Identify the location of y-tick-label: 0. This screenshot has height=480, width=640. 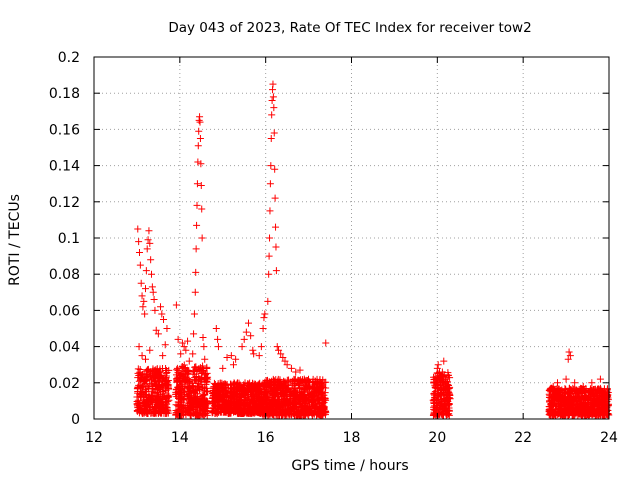
(75, 420).